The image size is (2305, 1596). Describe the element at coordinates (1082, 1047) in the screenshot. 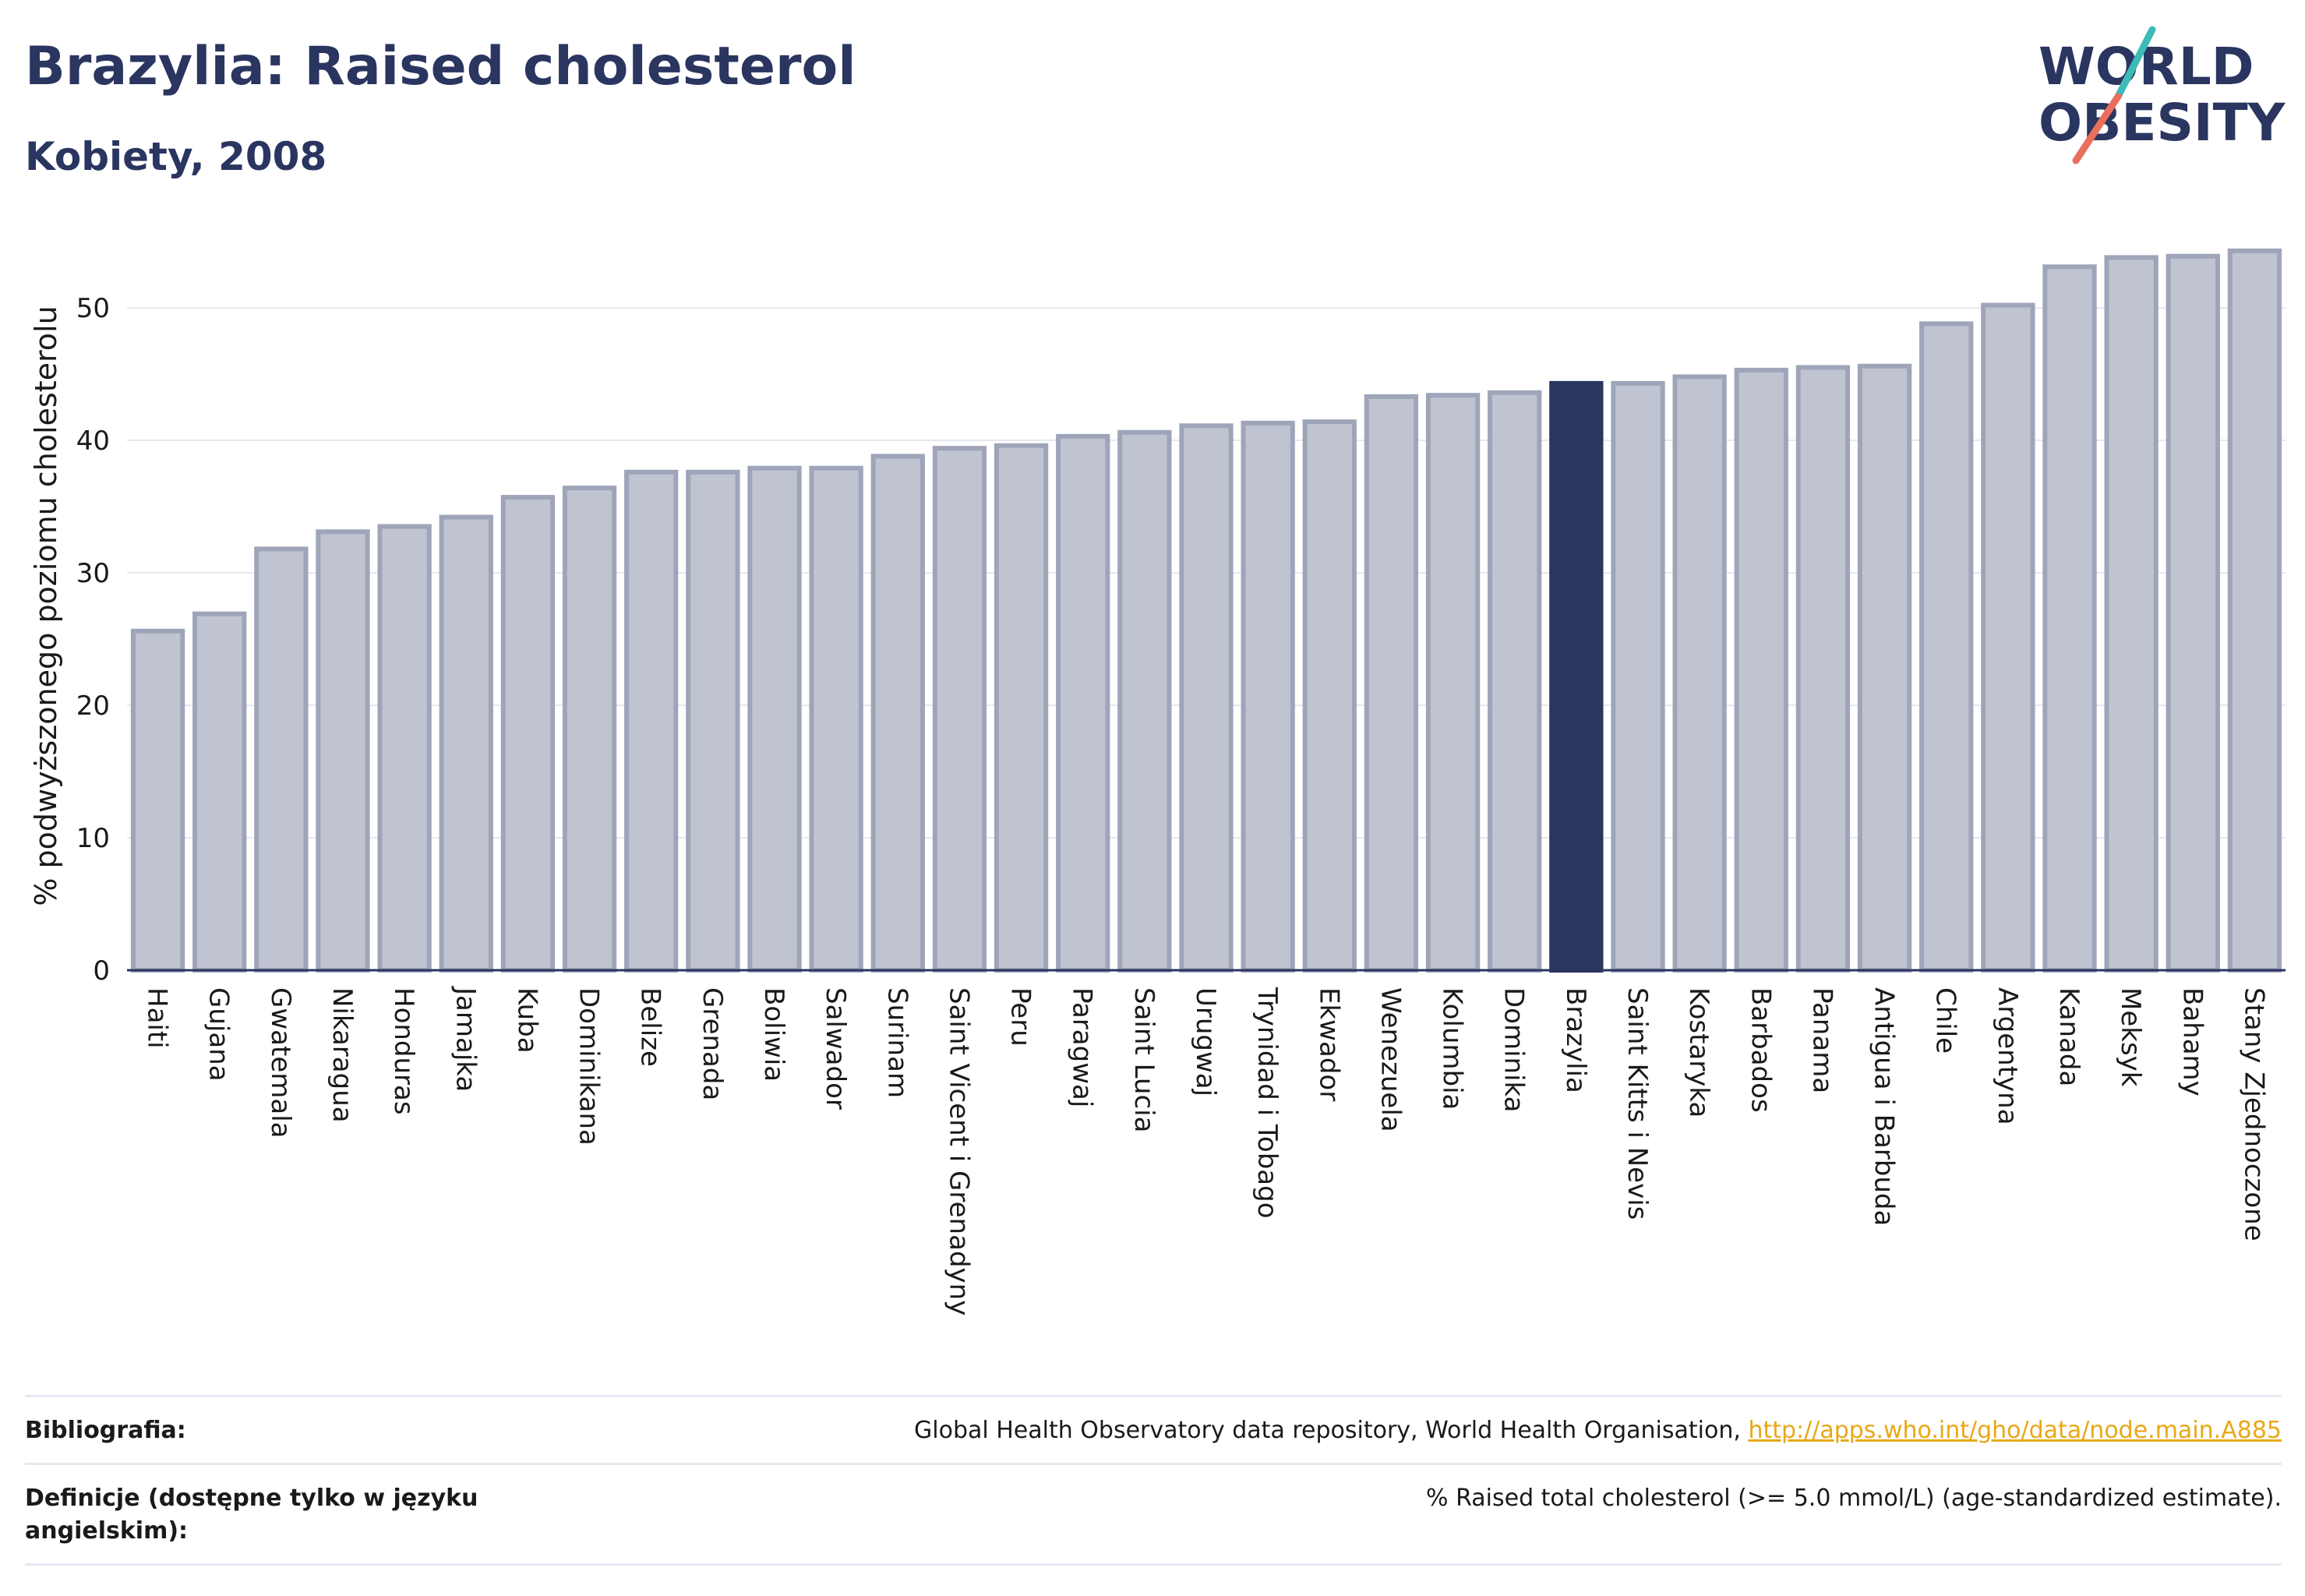

I see `x-tick-label: Paragwaj` at that location.